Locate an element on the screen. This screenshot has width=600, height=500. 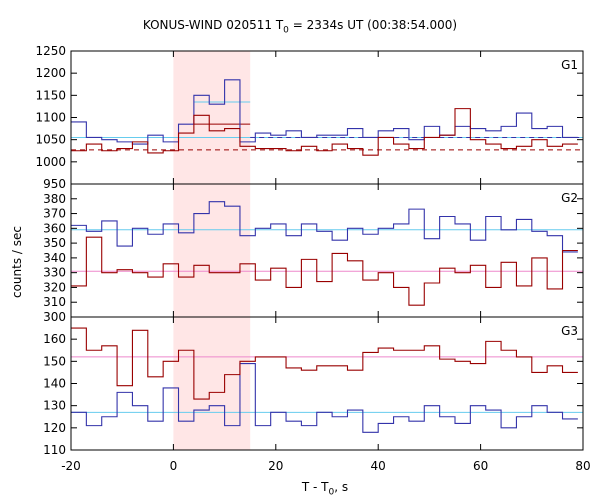
g2-ytick-label: 310 is located at coordinates (54, 302).